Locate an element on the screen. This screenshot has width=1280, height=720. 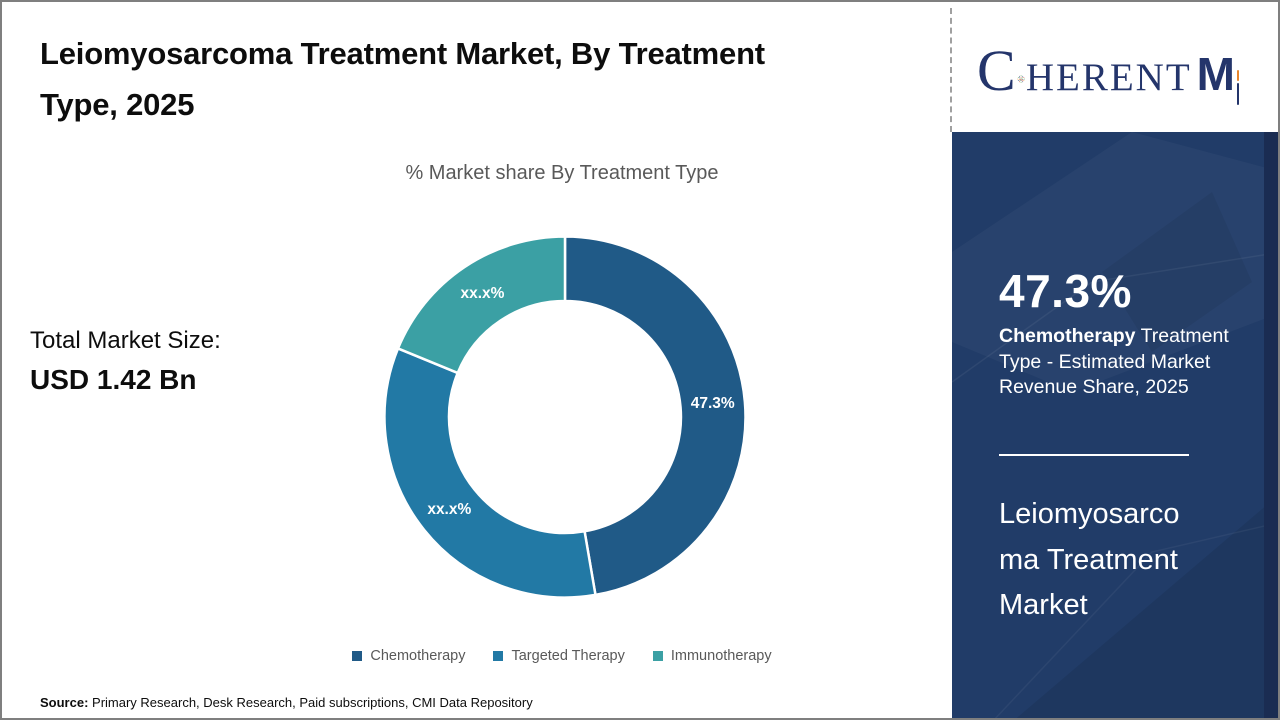
legend-item-targeted-therapy: Targeted Therapy is located at coordinates (559, 656).